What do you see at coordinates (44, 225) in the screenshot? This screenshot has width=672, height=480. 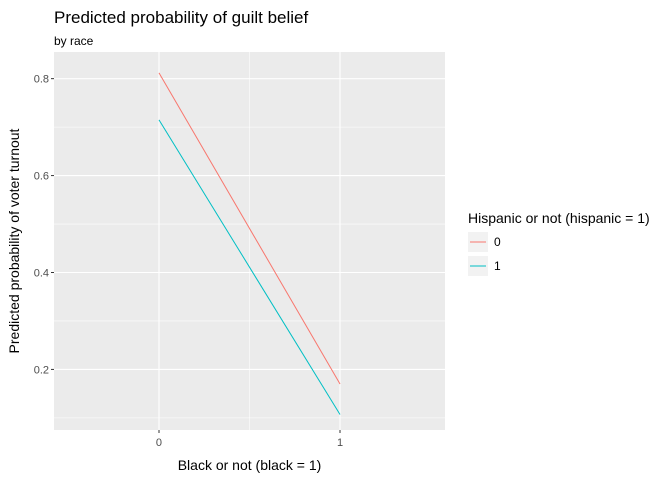 I see `y-axis-ticks: 0.2 0.4 0.6 0.8` at bounding box center [44, 225].